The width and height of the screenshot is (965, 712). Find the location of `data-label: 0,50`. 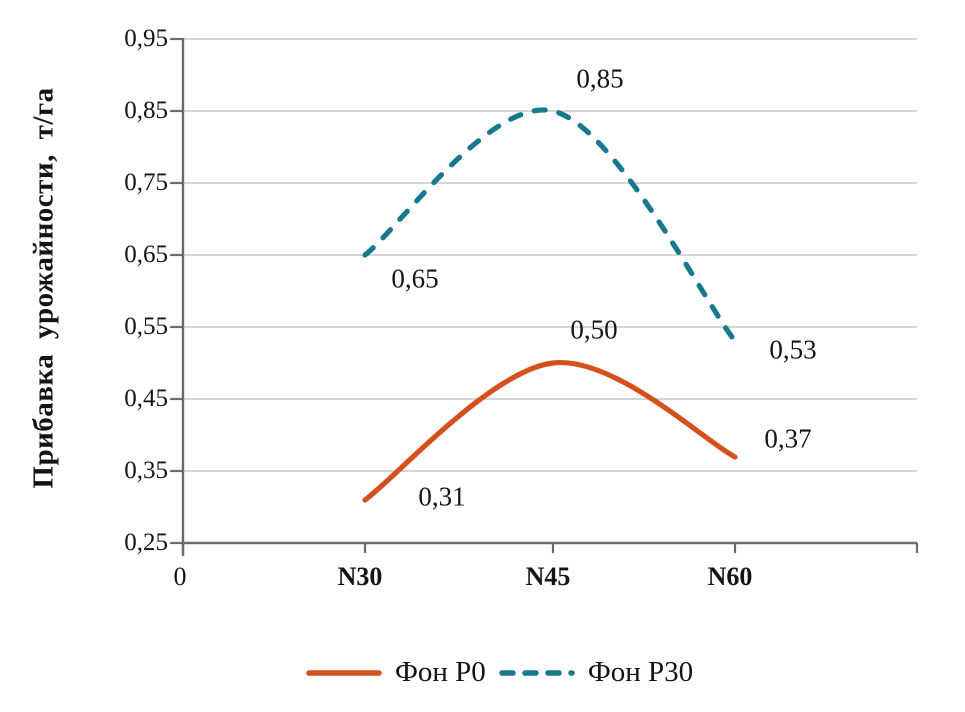

data-label: 0,50 is located at coordinates (594, 329).